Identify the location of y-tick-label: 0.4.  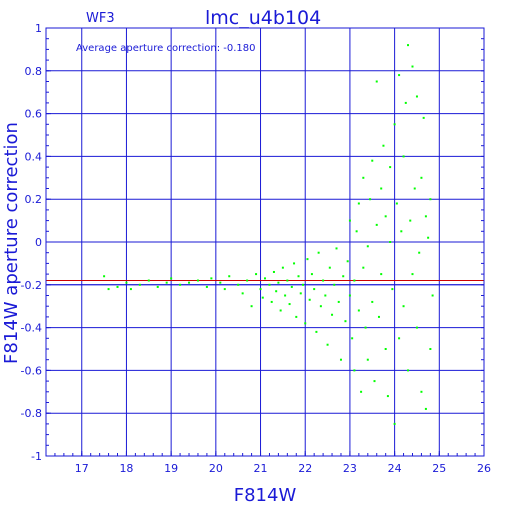
(34, 156).